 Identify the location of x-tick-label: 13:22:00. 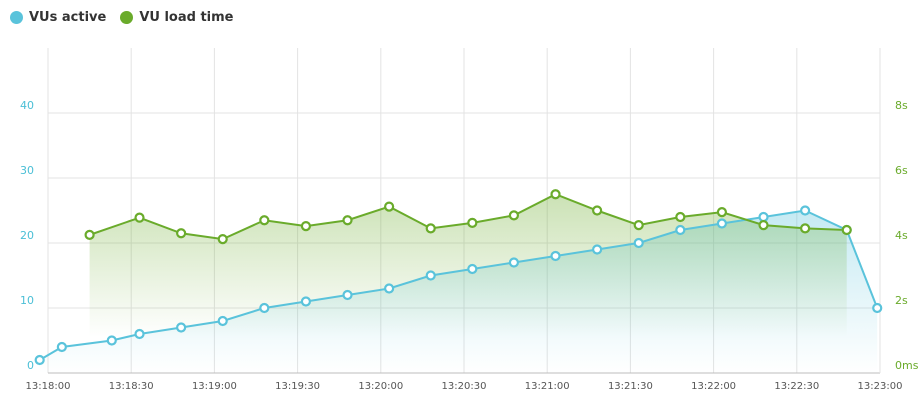
(713, 386).